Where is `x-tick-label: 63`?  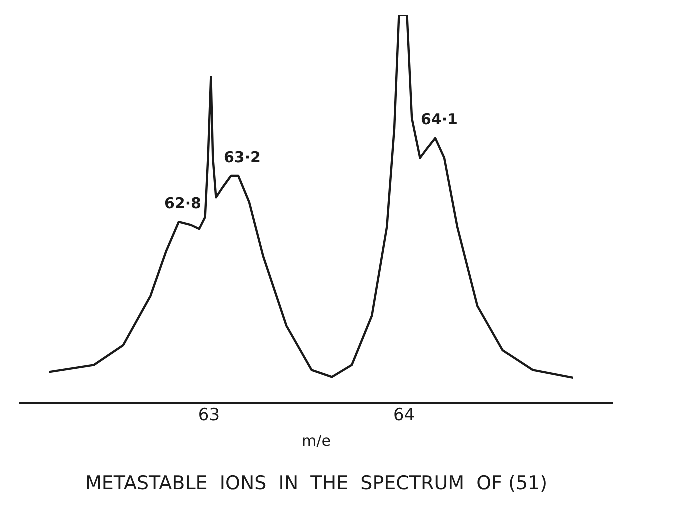 x-tick-label: 63 is located at coordinates (209, 415).